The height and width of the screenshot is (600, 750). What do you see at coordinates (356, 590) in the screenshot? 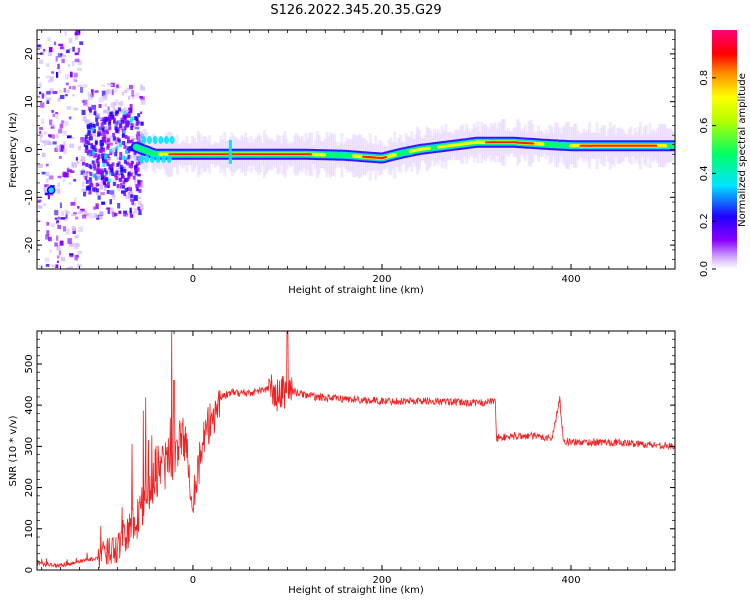
I see `snr-xlabel: Height of straight line (km)` at bounding box center [356, 590].